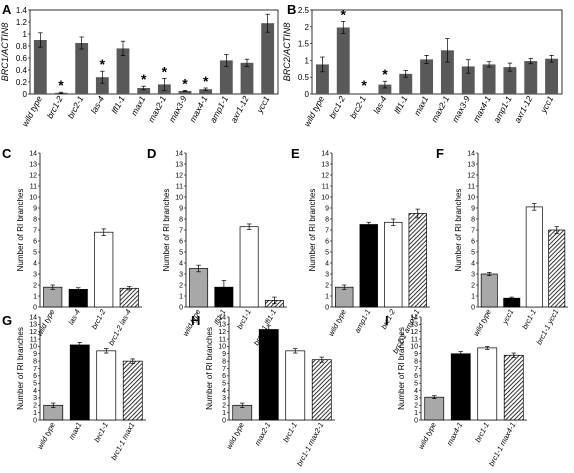 This screenshot has width=574, height=473. What do you see at coordinates (119, 327) in the screenshot?
I see `category-label: brc1-2 las-4` at bounding box center [119, 327].